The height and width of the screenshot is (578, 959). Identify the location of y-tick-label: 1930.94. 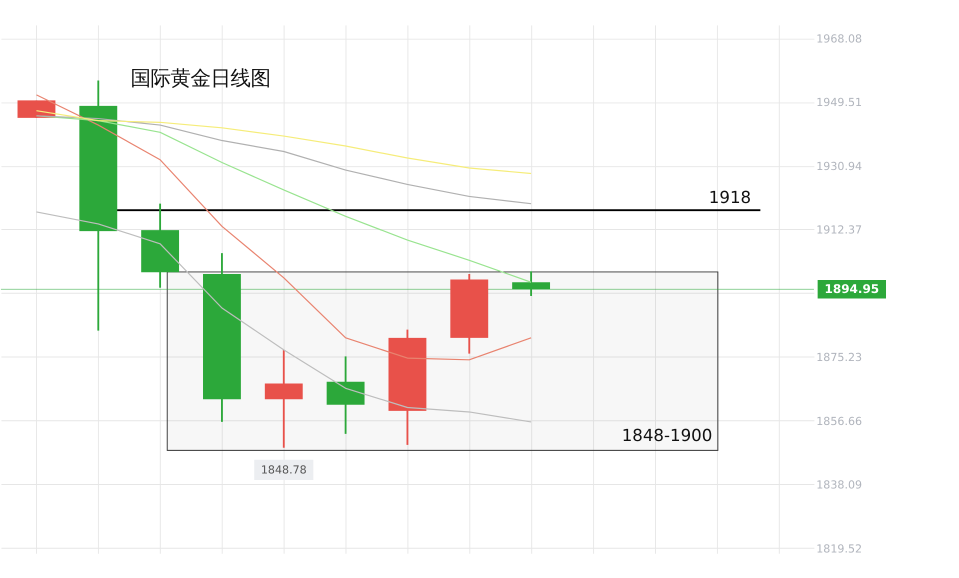
(839, 166).